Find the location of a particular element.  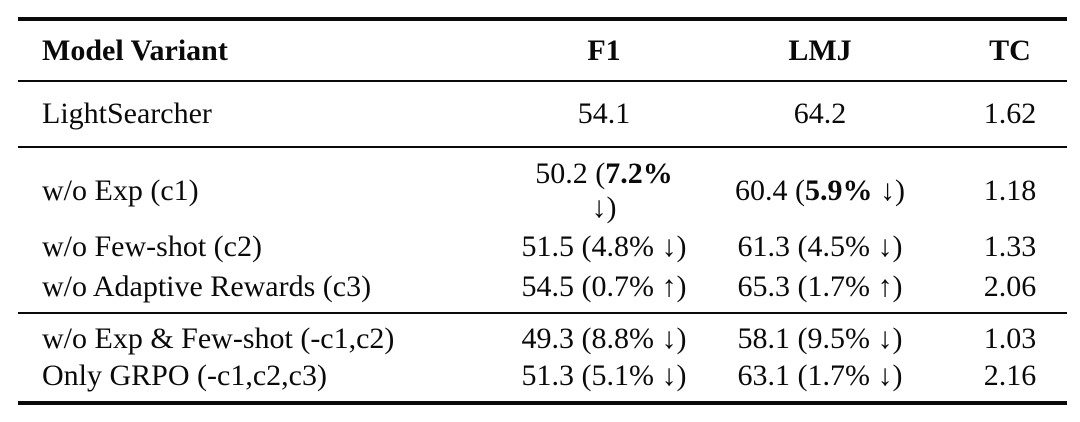

tc-cell: 1.18 is located at coordinates (1010, 190).